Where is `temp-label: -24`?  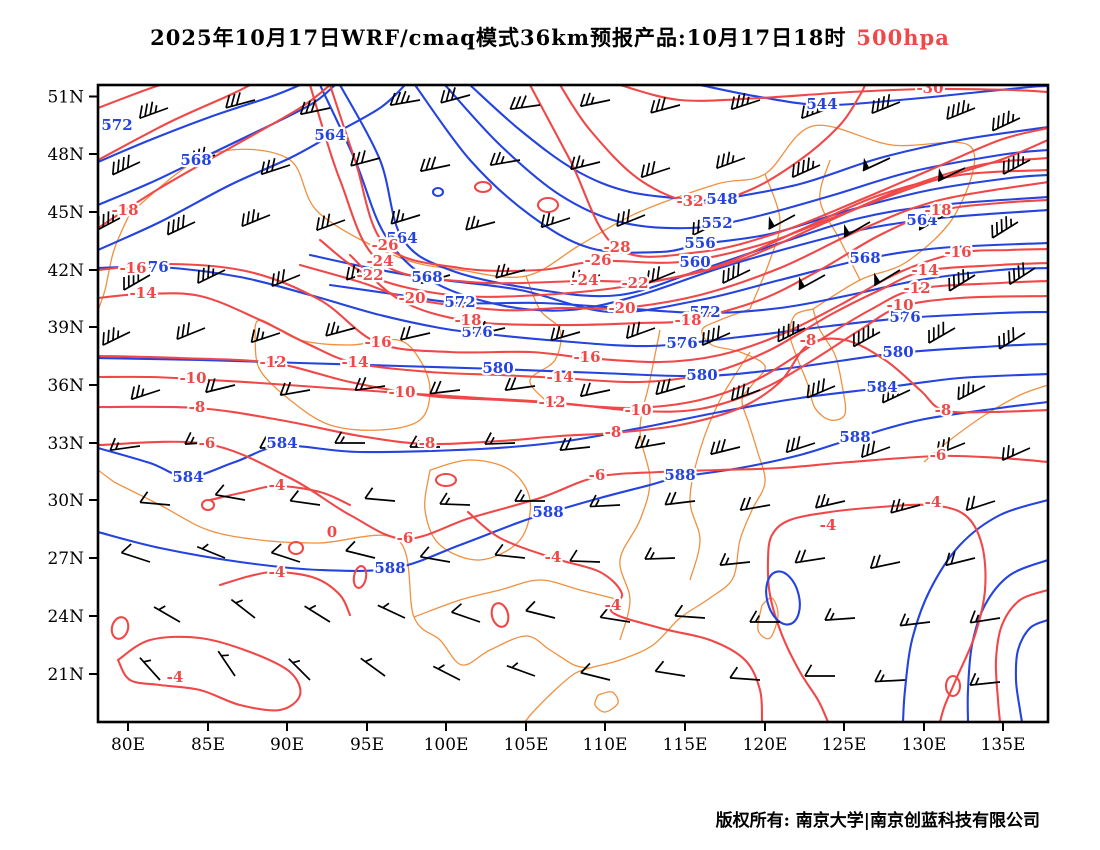
temp-label: -24 is located at coordinates (379, 261).